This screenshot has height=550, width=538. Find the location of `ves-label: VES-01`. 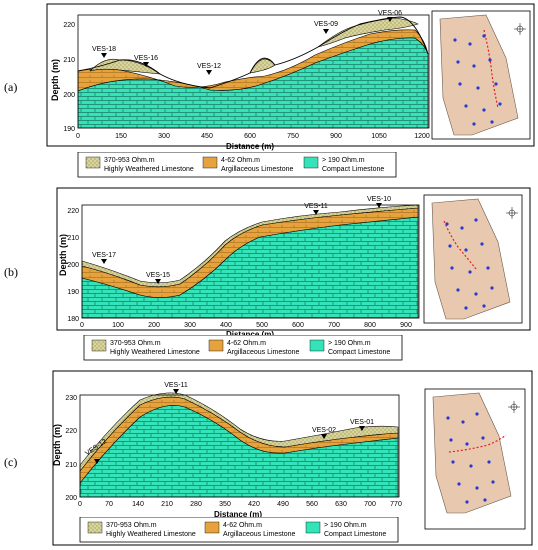

ves-label: VES-01 is located at coordinates (362, 422).